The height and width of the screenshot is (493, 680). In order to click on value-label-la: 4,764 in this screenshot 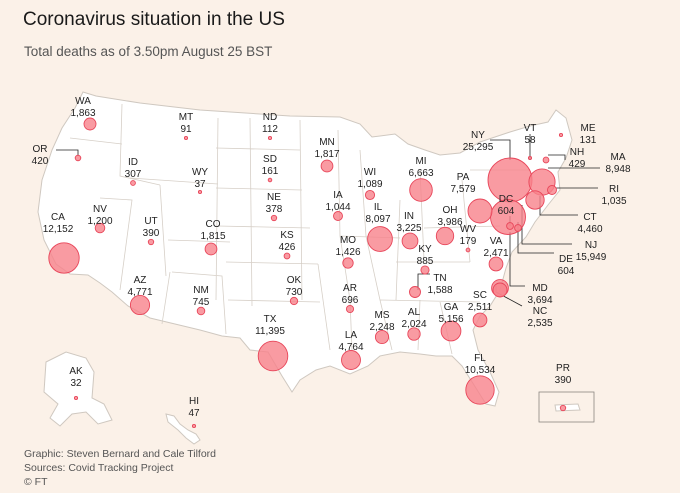, I will do `click(350, 347)`.